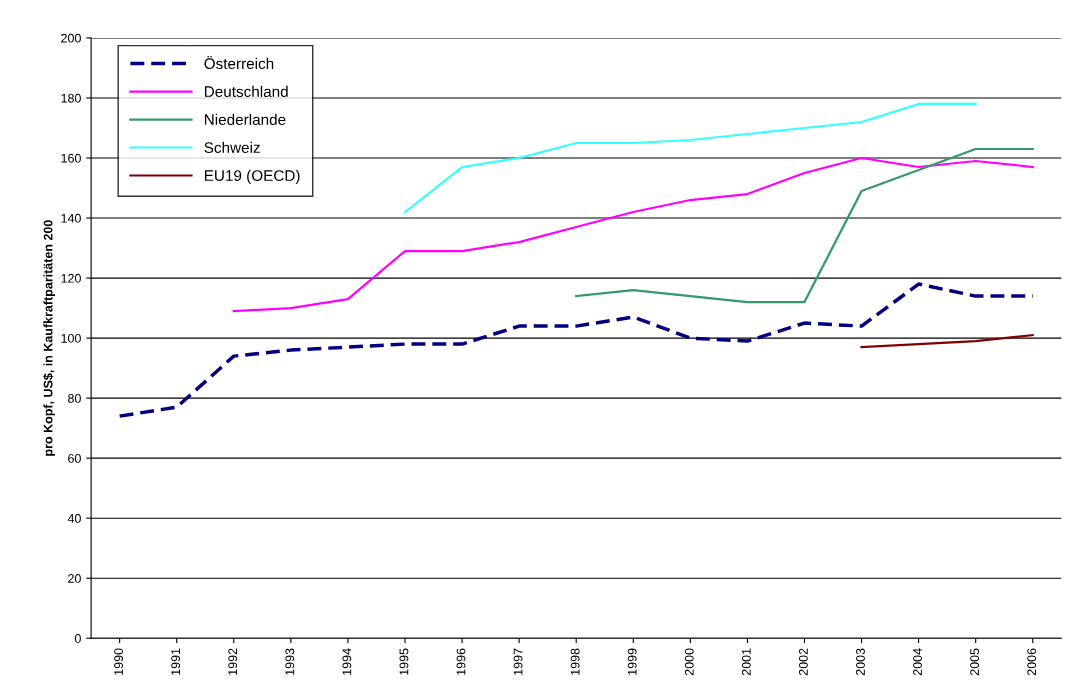 Image resolution: width=1072 pixels, height=690 pixels. Describe the element at coordinates (803, 662) in the screenshot. I see `x-tick-label: 2002` at that location.